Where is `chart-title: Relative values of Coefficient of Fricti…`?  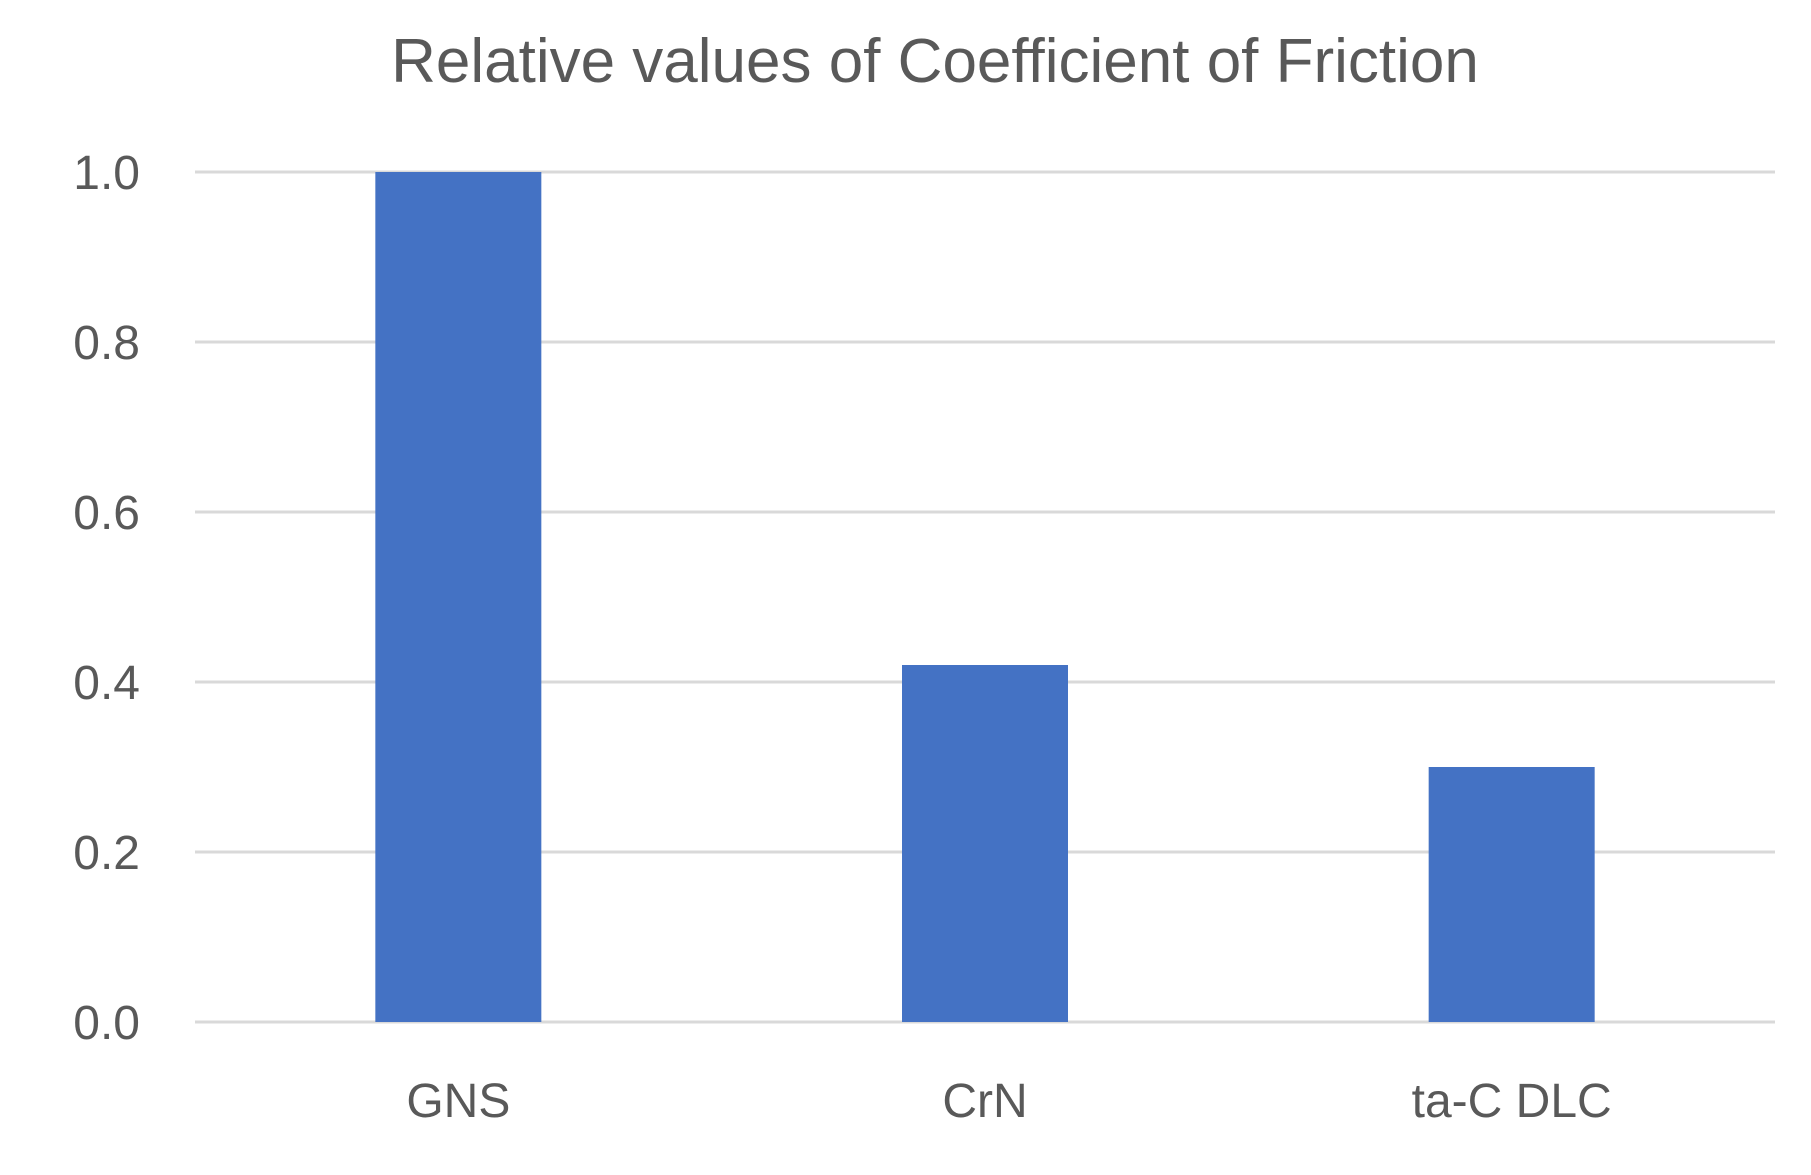 chart-title: Relative values of Coefficient of Fricti… is located at coordinates (935, 61).